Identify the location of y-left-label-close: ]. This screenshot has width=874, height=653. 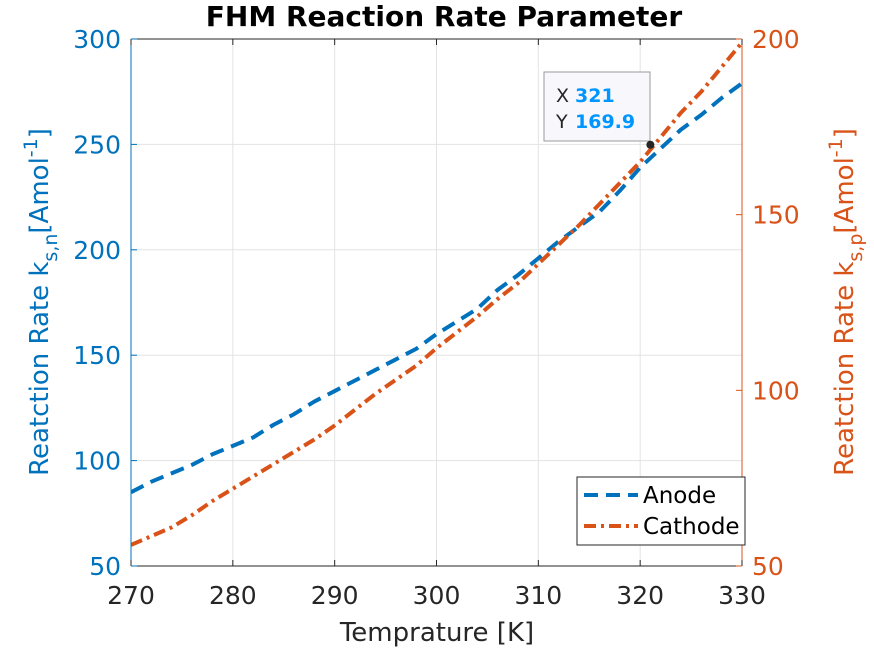
(40, 133).